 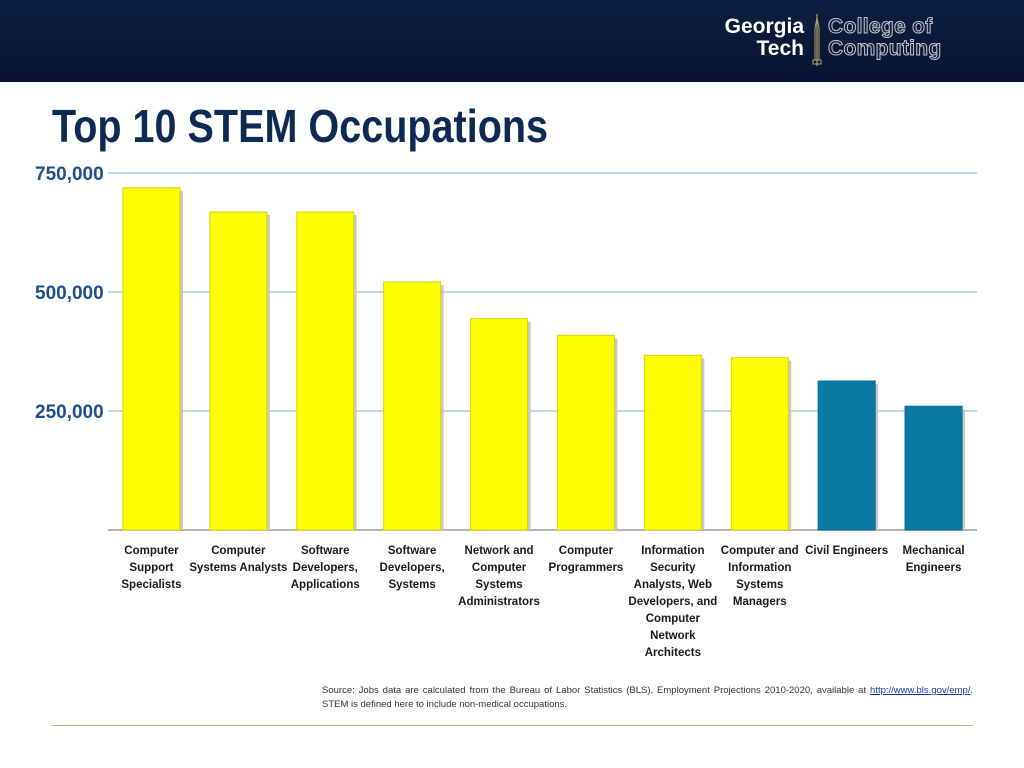 What do you see at coordinates (885, 48) in the screenshot?
I see `logo-coc-line-2: Computing` at bounding box center [885, 48].